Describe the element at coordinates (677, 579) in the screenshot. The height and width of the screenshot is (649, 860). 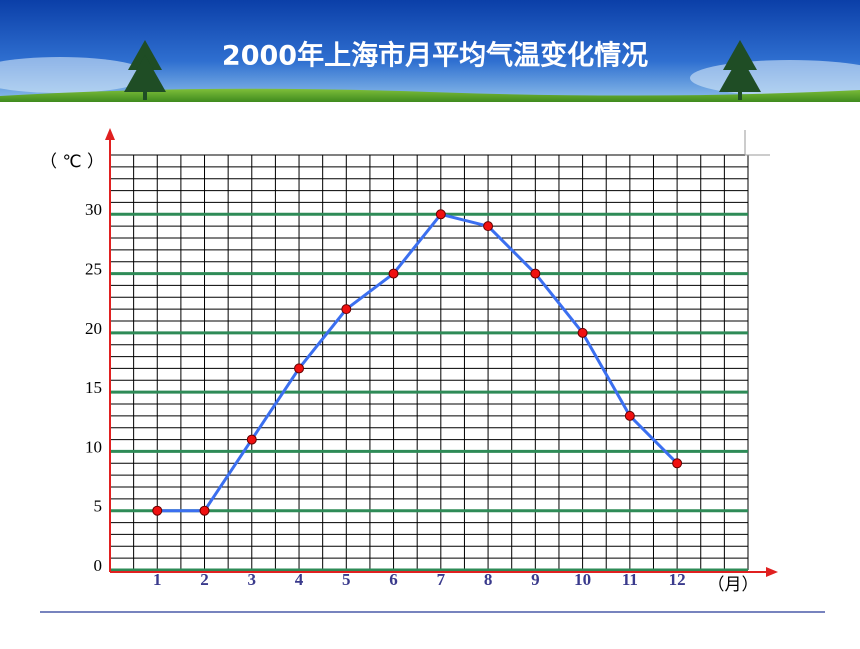
I see `x-tick-label: 12` at that location.